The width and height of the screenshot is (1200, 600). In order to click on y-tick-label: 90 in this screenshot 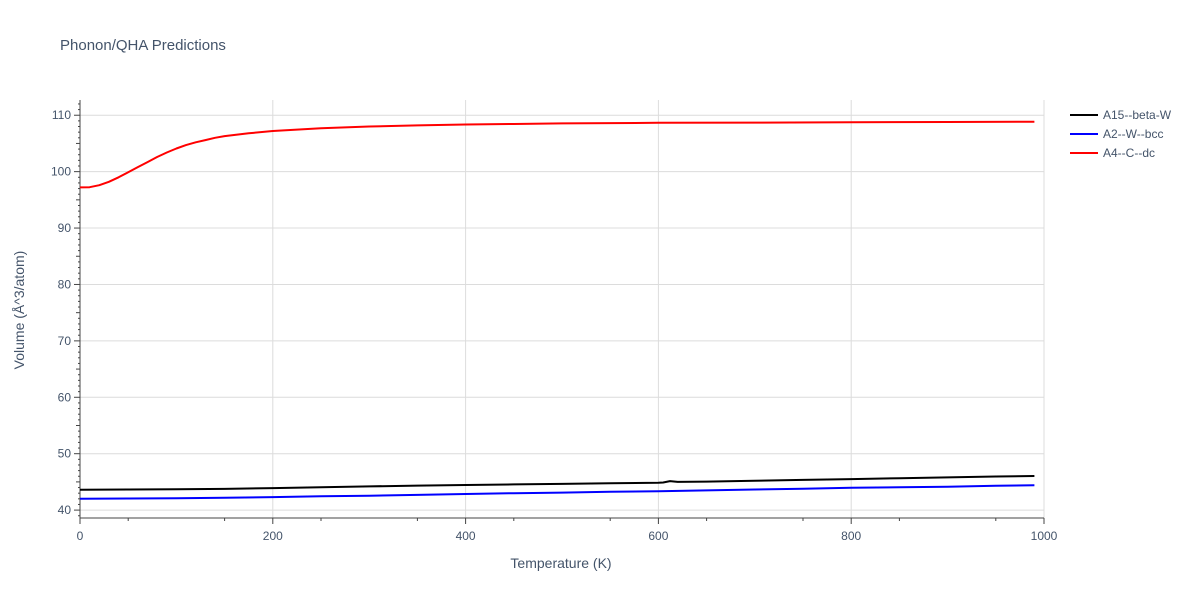, I will do `click(65, 228)`.